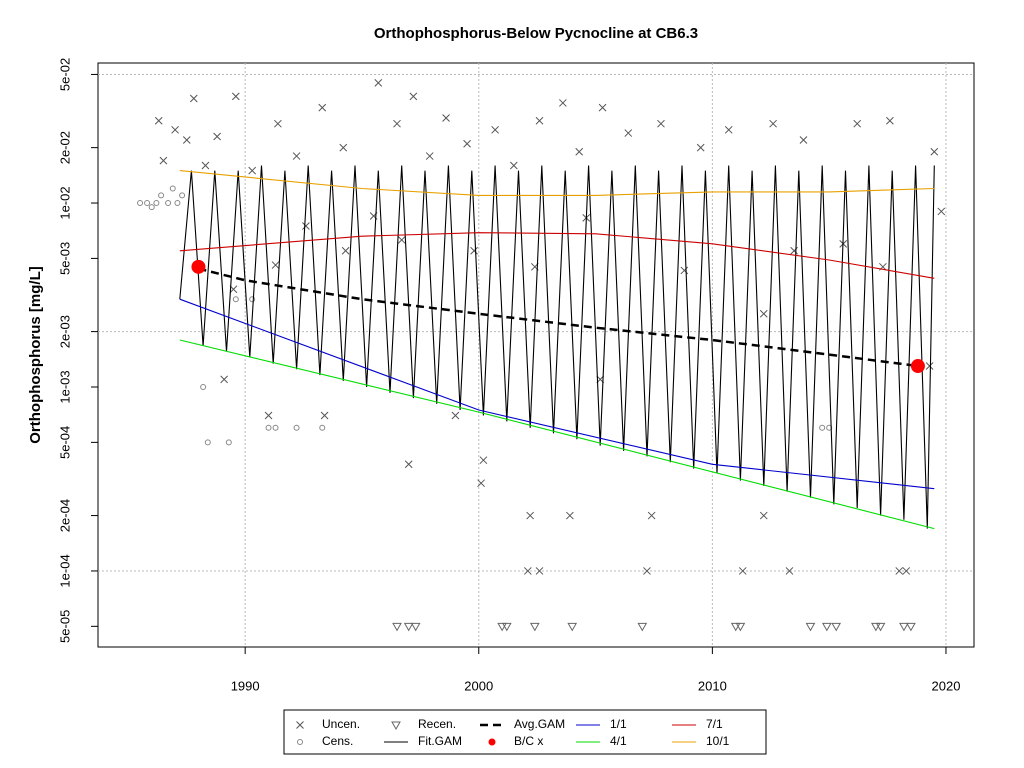 This screenshot has width=1024, height=768. Describe the element at coordinates (528, 741) in the screenshot. I see `legend-label: B/C x` at that location.